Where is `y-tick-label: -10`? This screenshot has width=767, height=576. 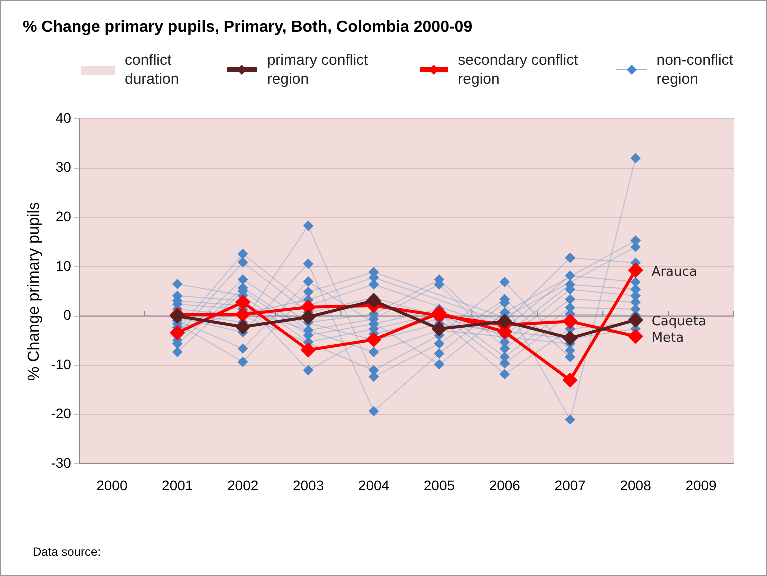
y-tick-label: -10 is located at coordinates (61, 364).